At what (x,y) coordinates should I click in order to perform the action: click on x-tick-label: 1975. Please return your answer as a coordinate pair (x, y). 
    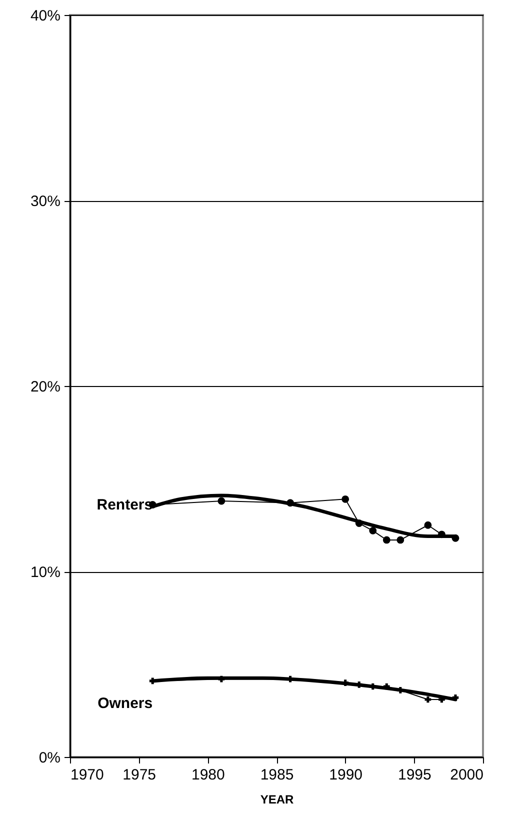
    Looking at the image, I should click on (139, 775).